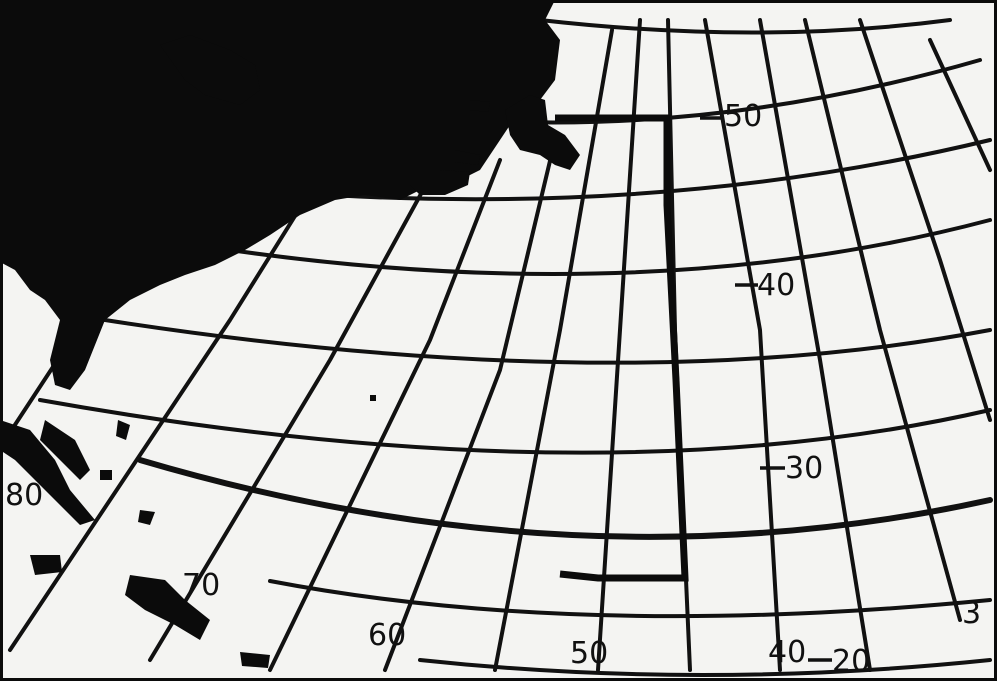 The width and height of the screenshot is (997, 681). Describe the element at coordinates (480, 106) in the screenshot. I see `gulf-island` at that location.